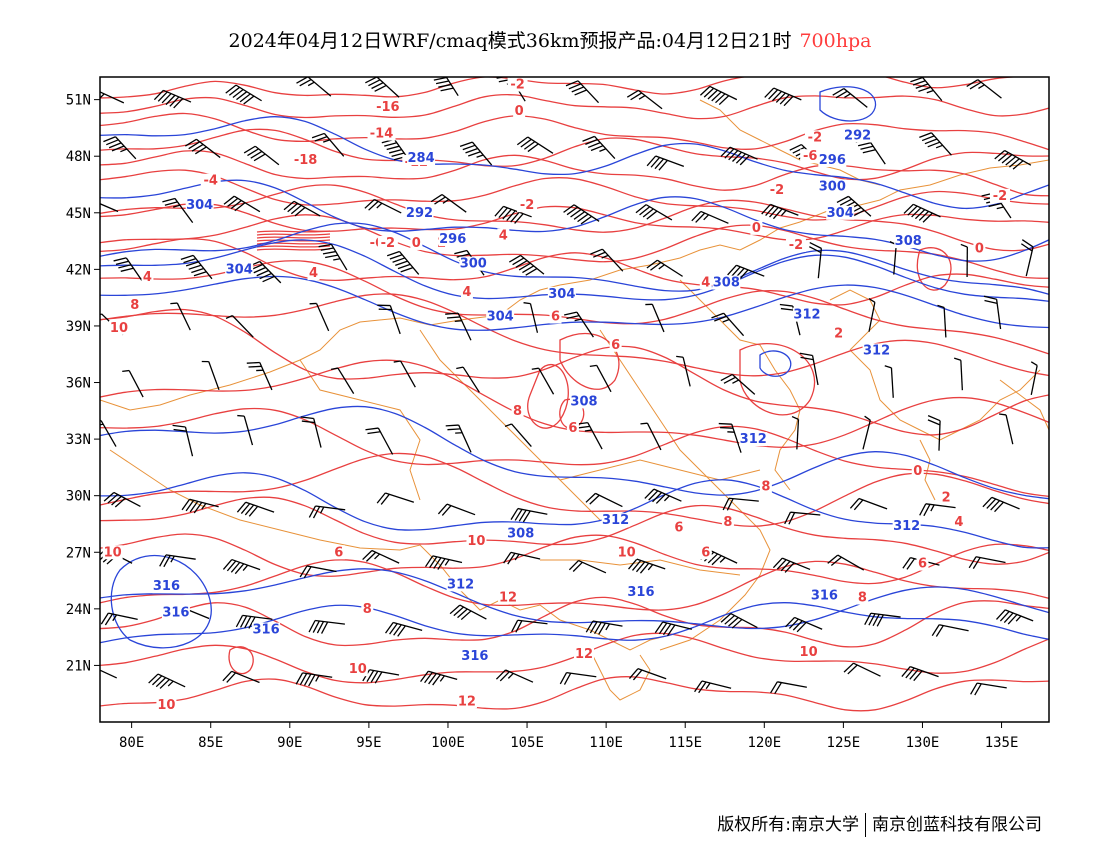 The width and height of the screenshot is (1100, 850). What do you see at coordinates (584, 654) in the screenshot?
I see `temperature-label: 12` at bounding box center [584, 654].